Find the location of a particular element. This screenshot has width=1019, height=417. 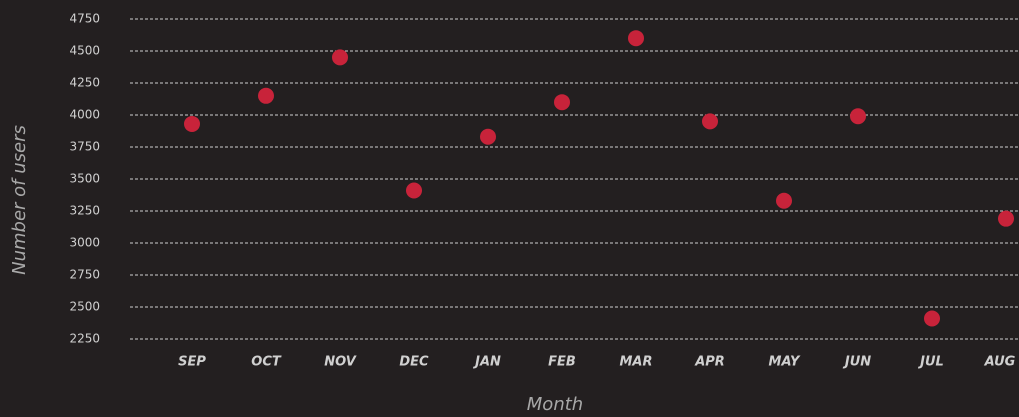

x-tick-label: SEP is located at coordinates (192, 362).